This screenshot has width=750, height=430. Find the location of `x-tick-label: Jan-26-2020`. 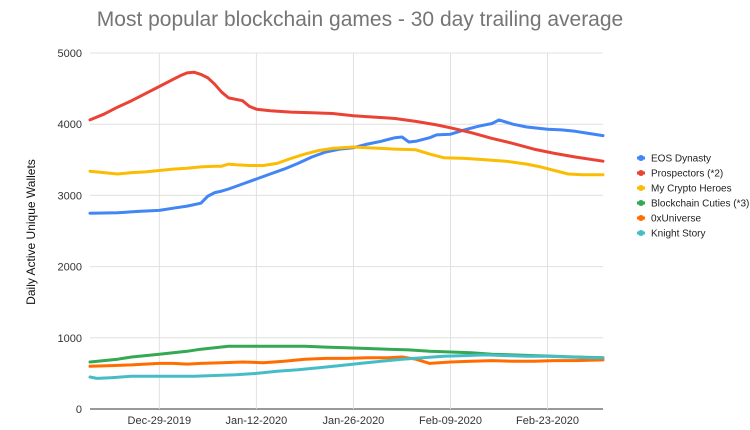

x-tick-label: Jan-26-2020 is located at coordinates (354, 421).